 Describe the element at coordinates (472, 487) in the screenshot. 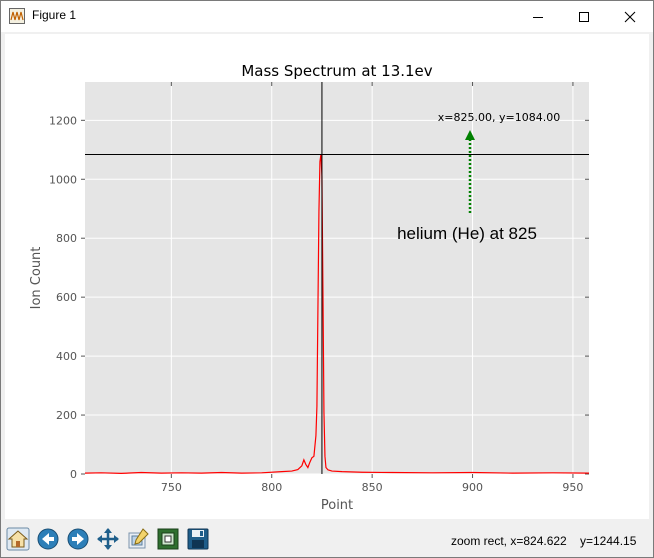

I see `x-tick-label: 900` at that location.